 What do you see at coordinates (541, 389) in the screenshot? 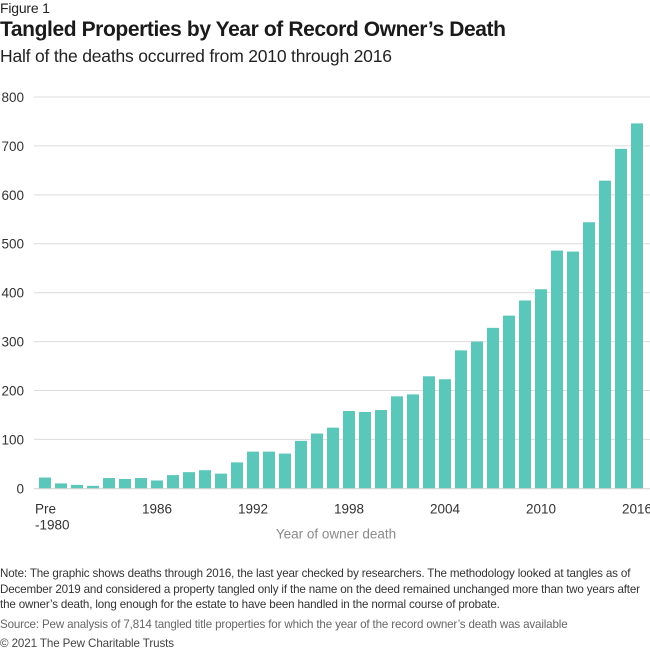
I see `bar-2010` at bounding box center [541, 389].